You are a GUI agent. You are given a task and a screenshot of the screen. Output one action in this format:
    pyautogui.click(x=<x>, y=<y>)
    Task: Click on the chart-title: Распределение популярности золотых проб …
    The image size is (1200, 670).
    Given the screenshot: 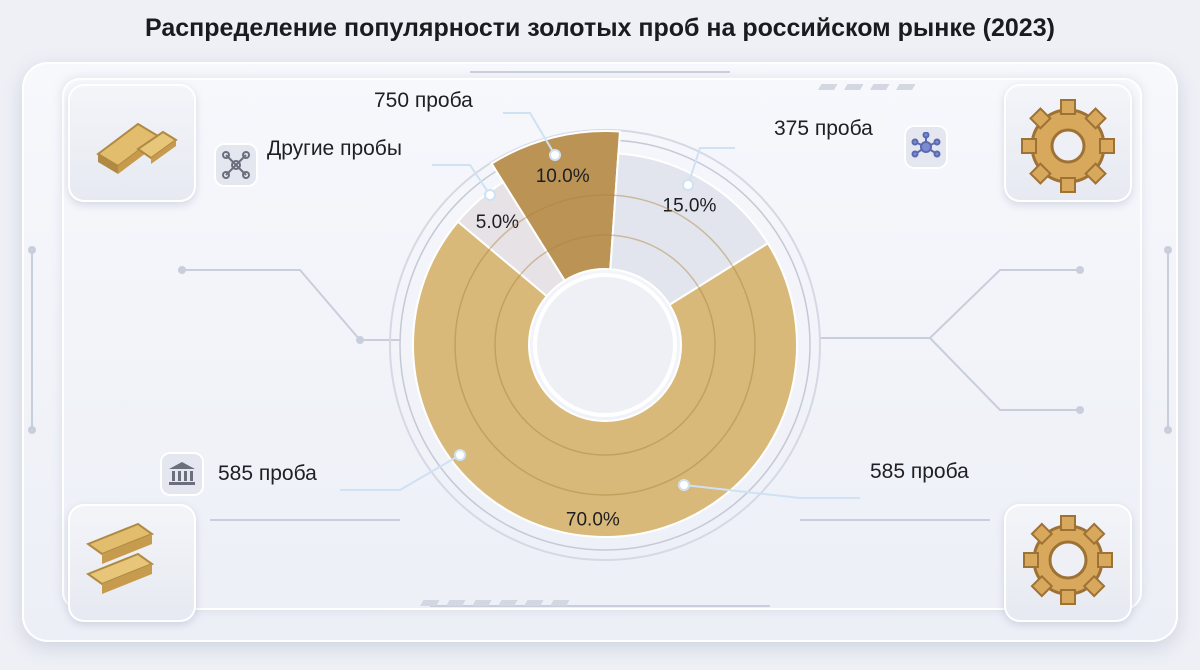 What is the action you would take?
    pyautogui.click(x=600, y=28)
    